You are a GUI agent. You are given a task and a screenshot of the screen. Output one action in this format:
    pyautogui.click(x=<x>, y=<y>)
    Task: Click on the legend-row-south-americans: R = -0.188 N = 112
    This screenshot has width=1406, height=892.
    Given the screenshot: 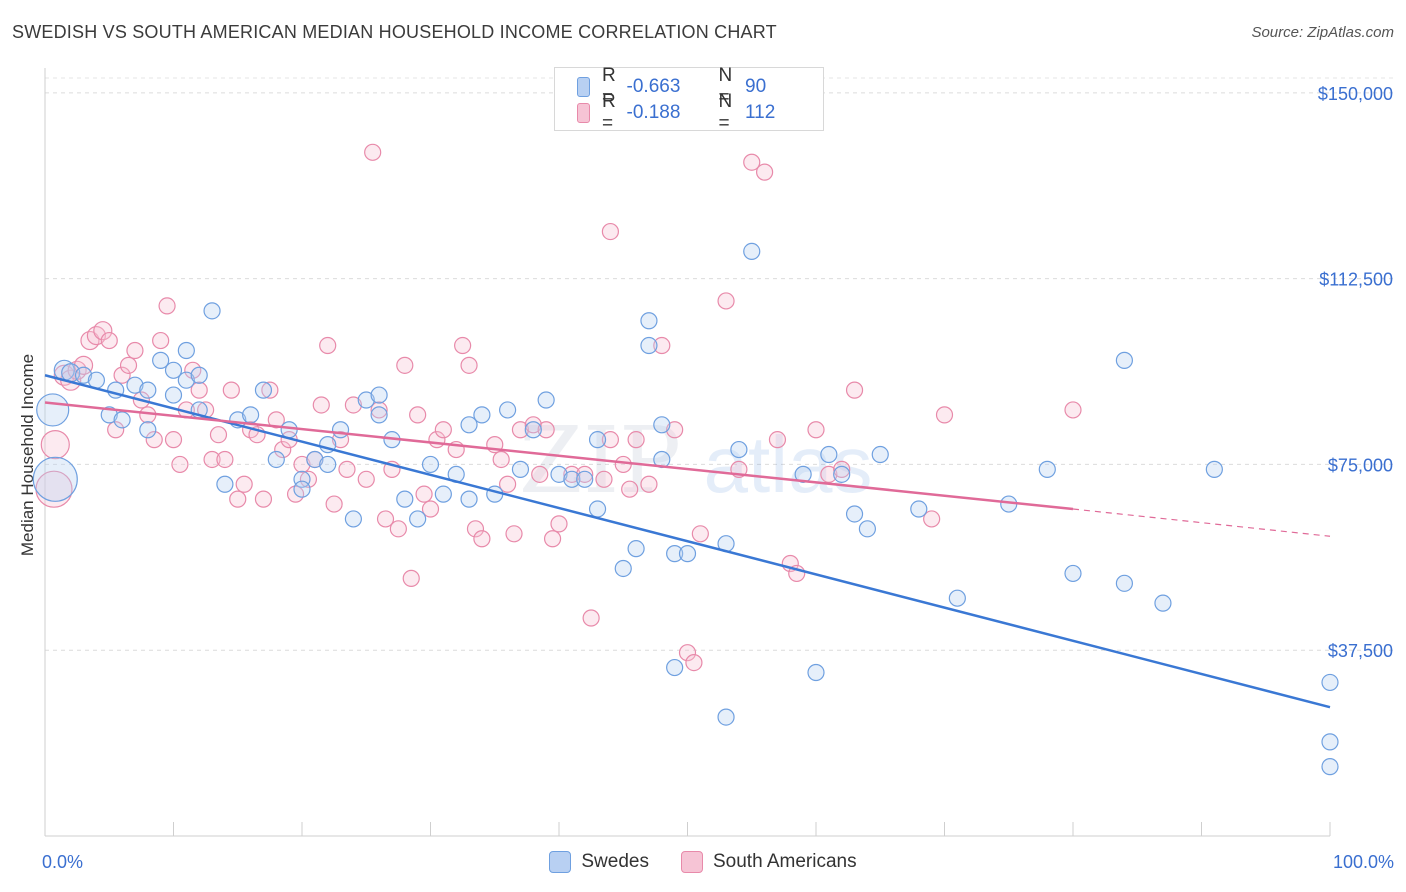 What is the action you would take?
    pyautogui.click(x=700, y=112)
    